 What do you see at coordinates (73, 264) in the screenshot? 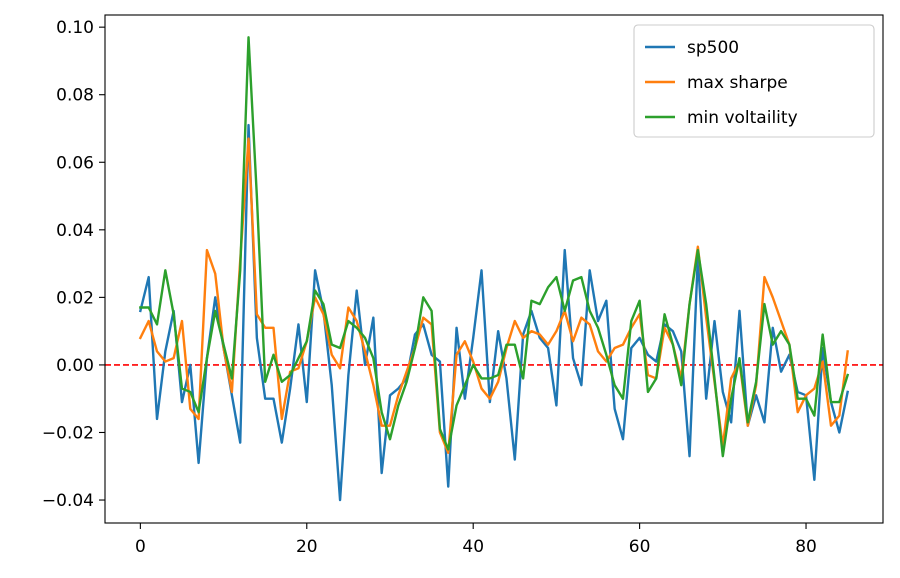
I see `y-axis: −0.04 −0.02 0.00 0.02 0.04 0.06 0.08 0.10` at bounding box center [73, 264].